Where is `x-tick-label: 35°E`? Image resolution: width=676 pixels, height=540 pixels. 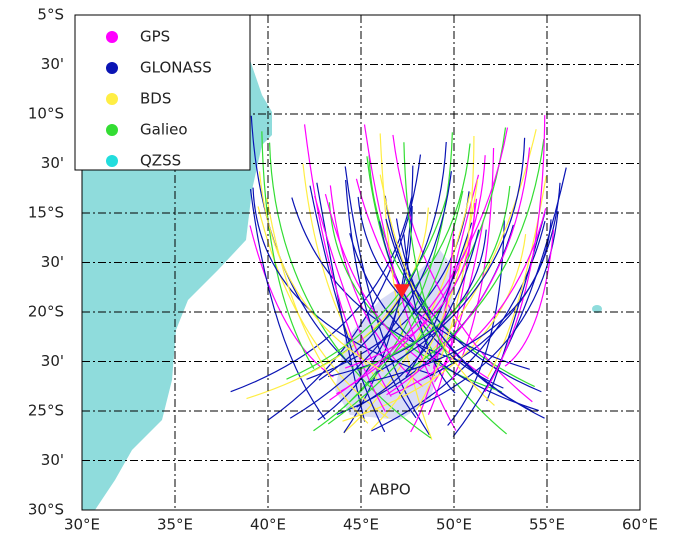 x-tick-label: 35°E is located at coordinates (175, 525).